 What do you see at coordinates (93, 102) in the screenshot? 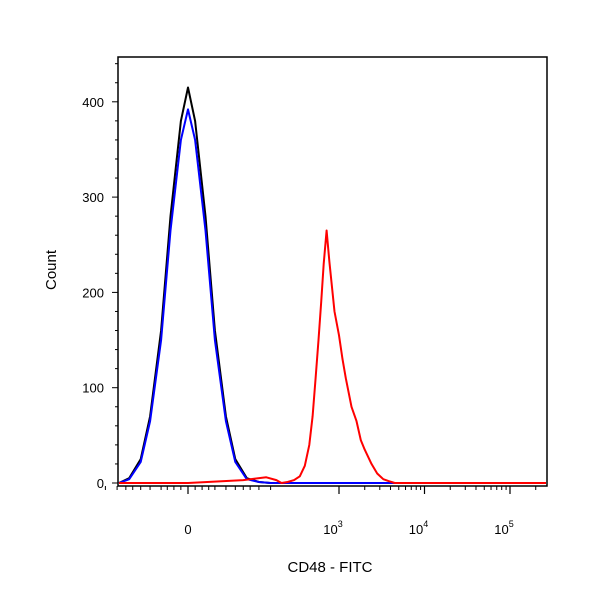
I see `y-tick-label: 400` at bounding box center [93, 102].